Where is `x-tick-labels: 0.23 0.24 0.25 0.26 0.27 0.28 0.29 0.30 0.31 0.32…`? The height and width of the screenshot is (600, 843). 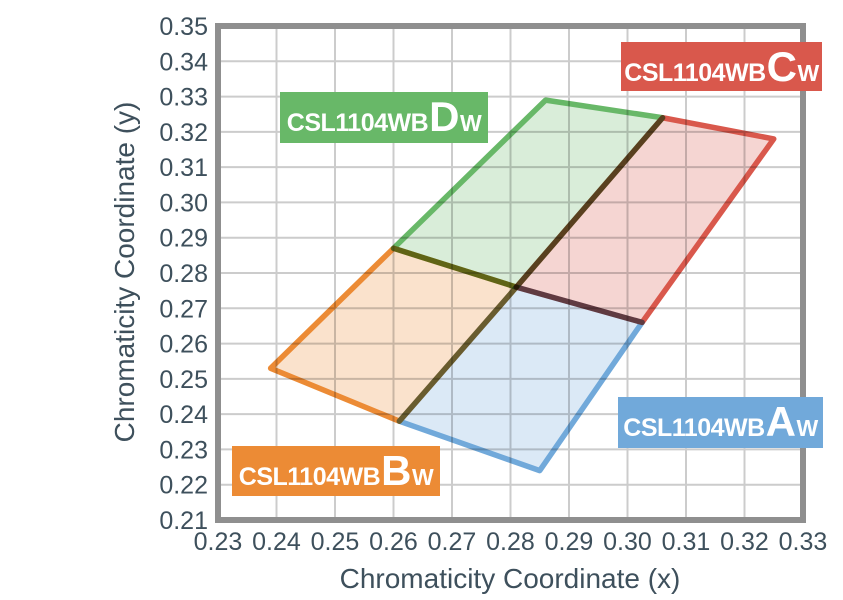
x-tick-labels: 0.23 0.24 0.25 0.26 0.27 0.28 0.29 0.30 0.31 0.32… is located at coordinates (511, 542).